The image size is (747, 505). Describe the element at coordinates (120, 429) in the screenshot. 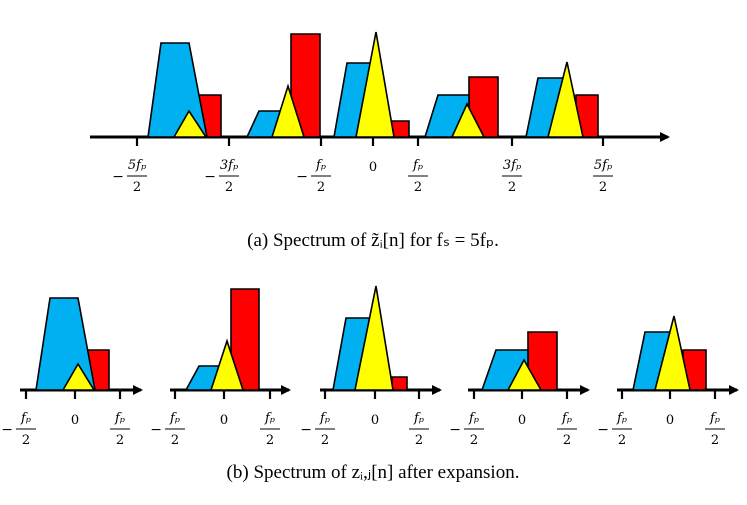

I see `tick-label-b-1-2: fₚ 2` at that location.